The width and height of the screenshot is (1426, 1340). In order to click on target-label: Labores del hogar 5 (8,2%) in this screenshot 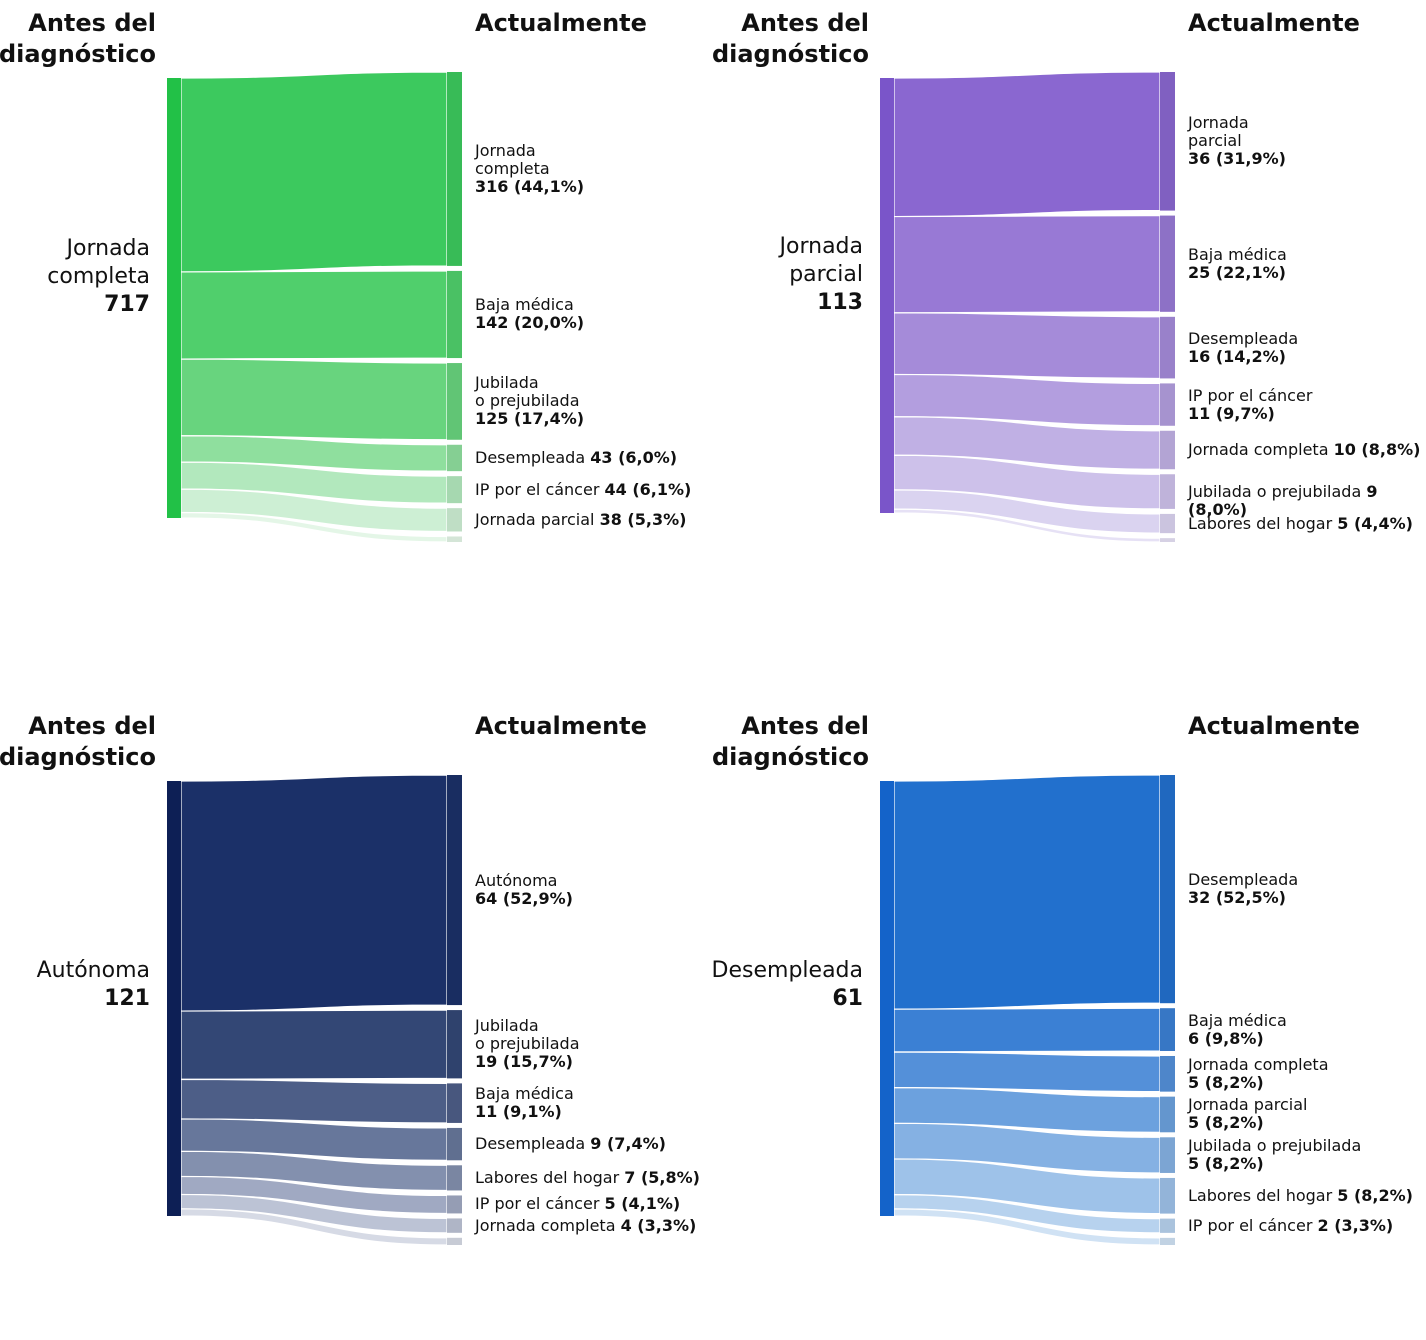, I will do `click(1300, 1195)`.